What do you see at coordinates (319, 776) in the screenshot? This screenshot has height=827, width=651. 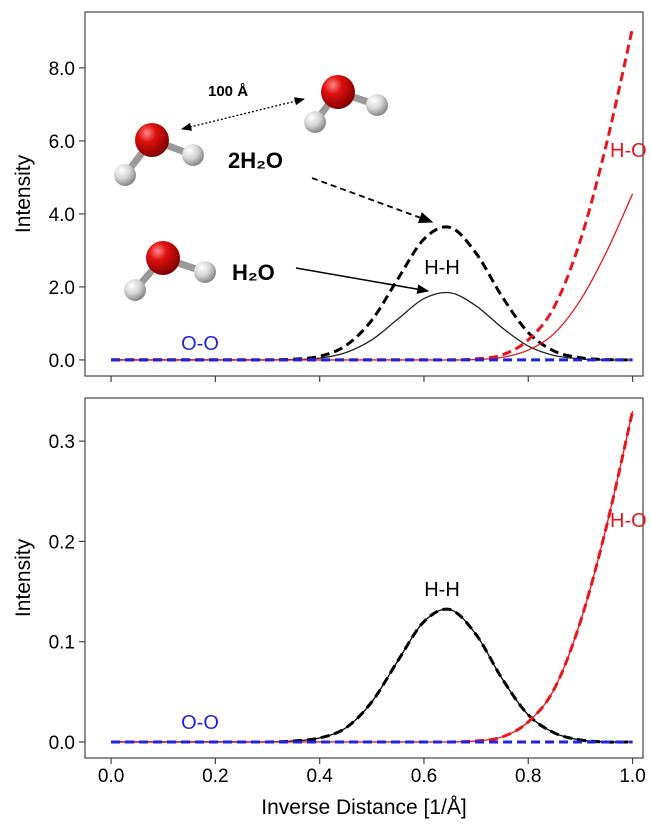 I see `x-tick-label: 0.4` at bounding box center [319, 776].